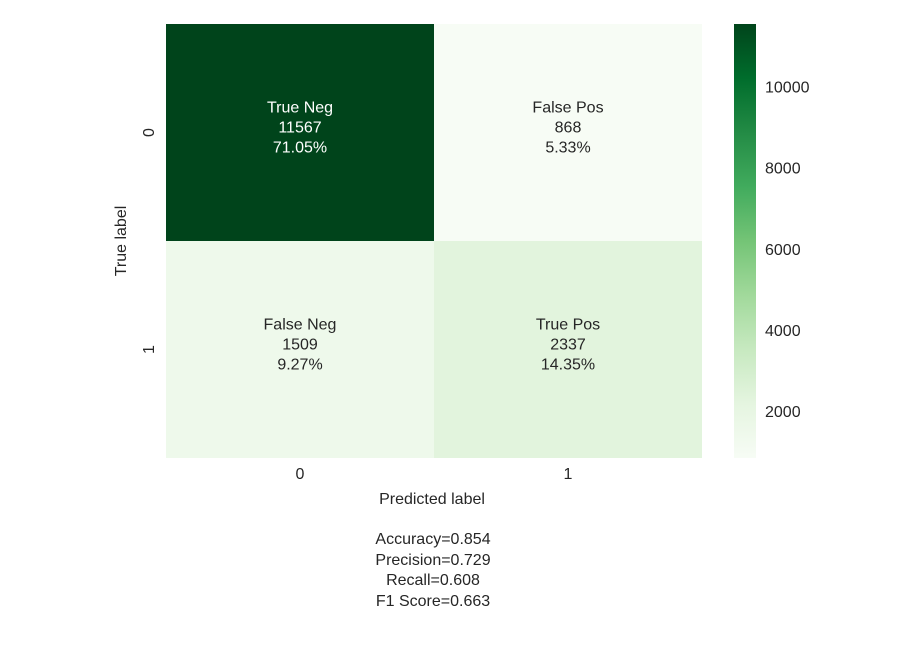 Image resolution: width=912 pixels, height=658 pixels. Describe the element at coordinates (568, 128) in the screenshot. I see `cell-count-label: 868` at that location.